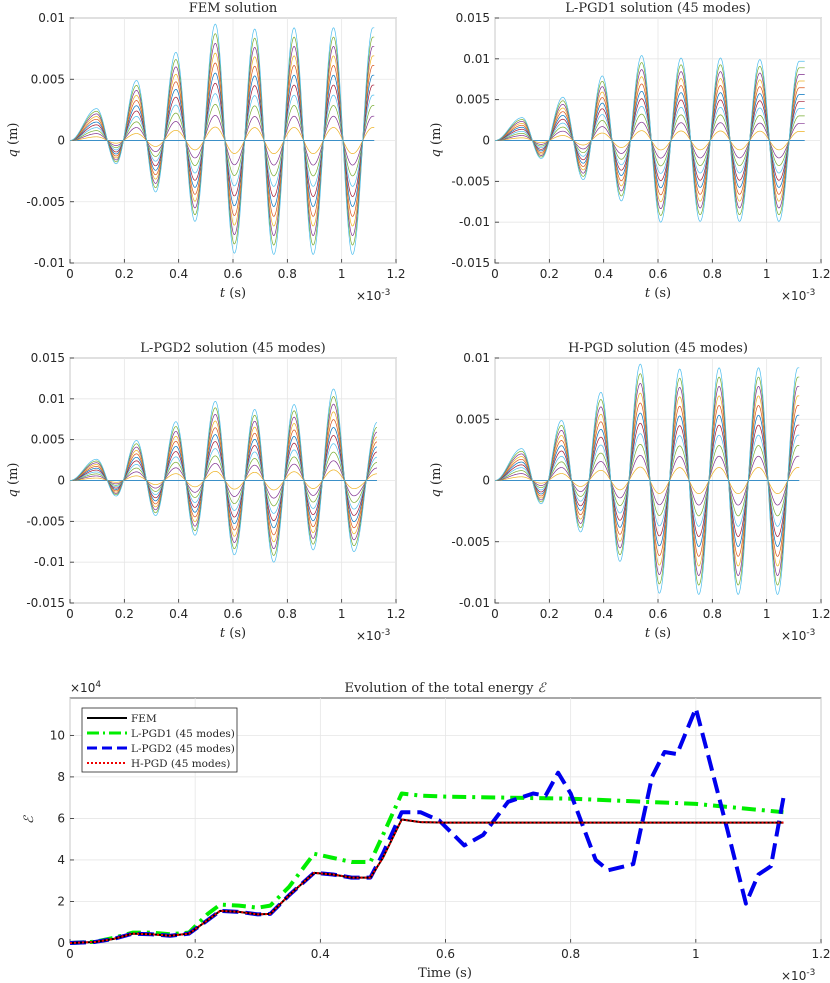 The height and width of the screenshot is (983, 830). I want to click on legend-label-fem: FEM, so click(144, 719).